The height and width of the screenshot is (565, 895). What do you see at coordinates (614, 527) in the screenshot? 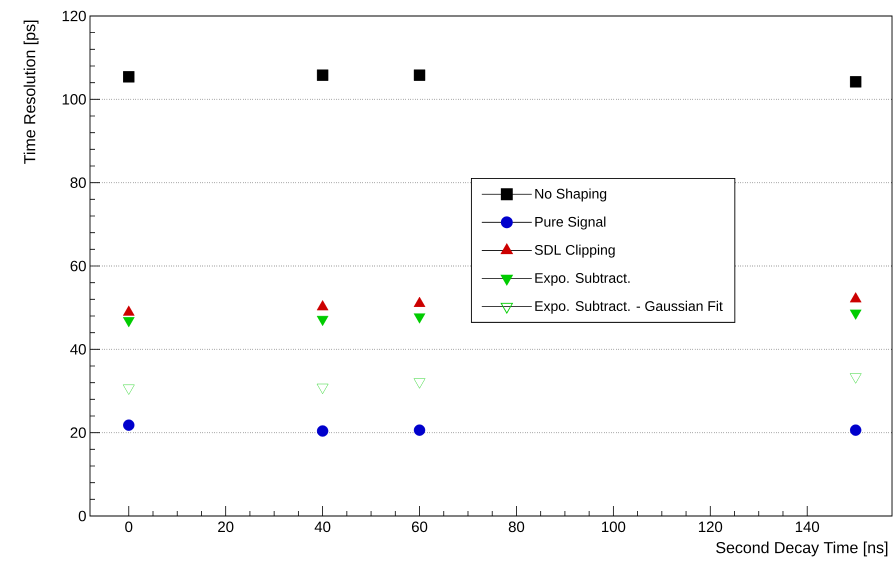
I see `x-tick-label: 100` at bounding box center [614, 527].